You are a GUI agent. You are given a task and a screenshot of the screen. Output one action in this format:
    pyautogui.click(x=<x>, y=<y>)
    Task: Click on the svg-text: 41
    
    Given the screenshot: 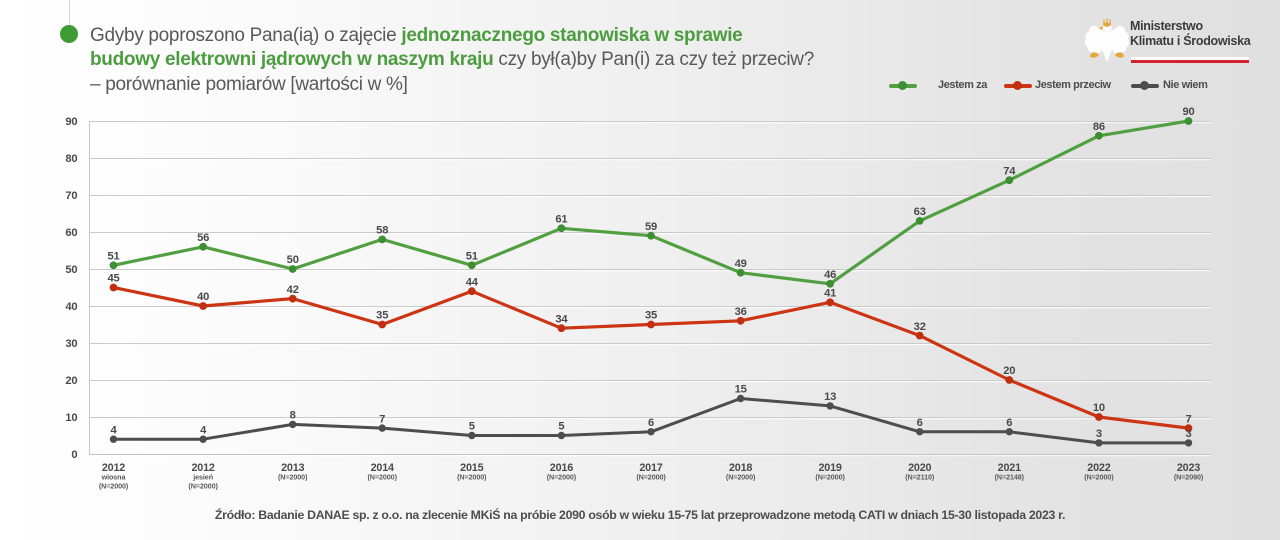 What is the action you would take?
    pyautogui.click(x=830, y=294)
    